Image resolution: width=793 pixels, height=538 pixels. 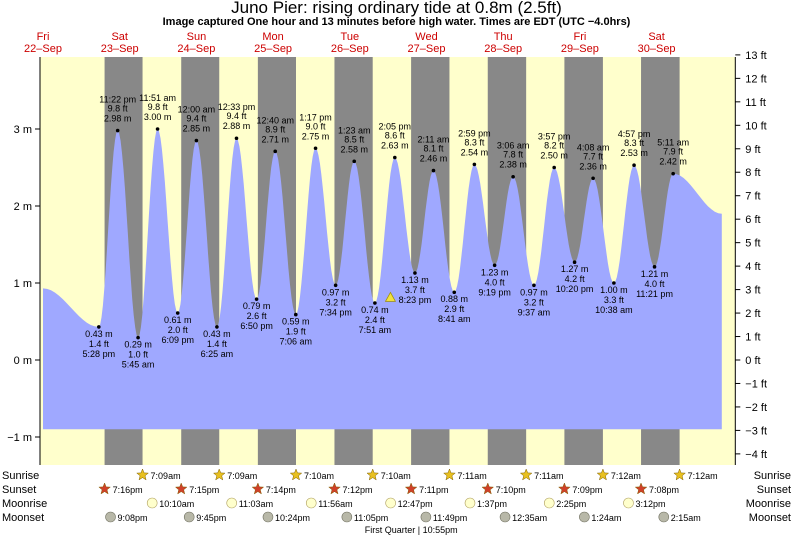 What do you see at coordinates (587, 490) in the screenshot?
I see `sunset-time: 7:09pm` at bounding box center [587, 490].